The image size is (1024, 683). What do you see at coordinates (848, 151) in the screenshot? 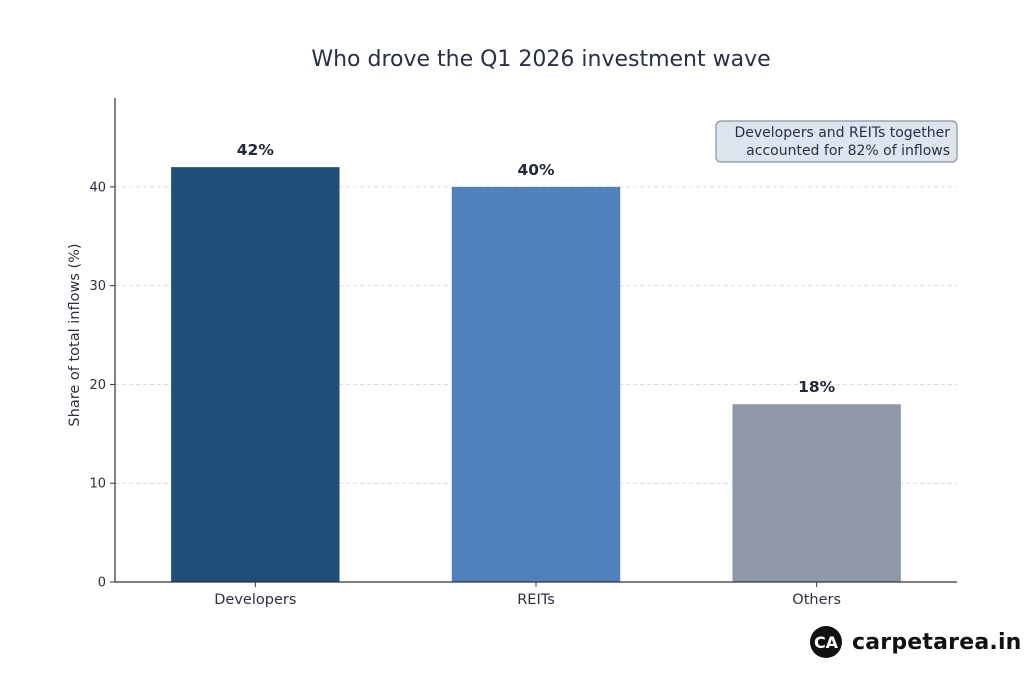
I see `annotation-line-2: accounted for 82% of inflows` at bounding box center [848, 151].